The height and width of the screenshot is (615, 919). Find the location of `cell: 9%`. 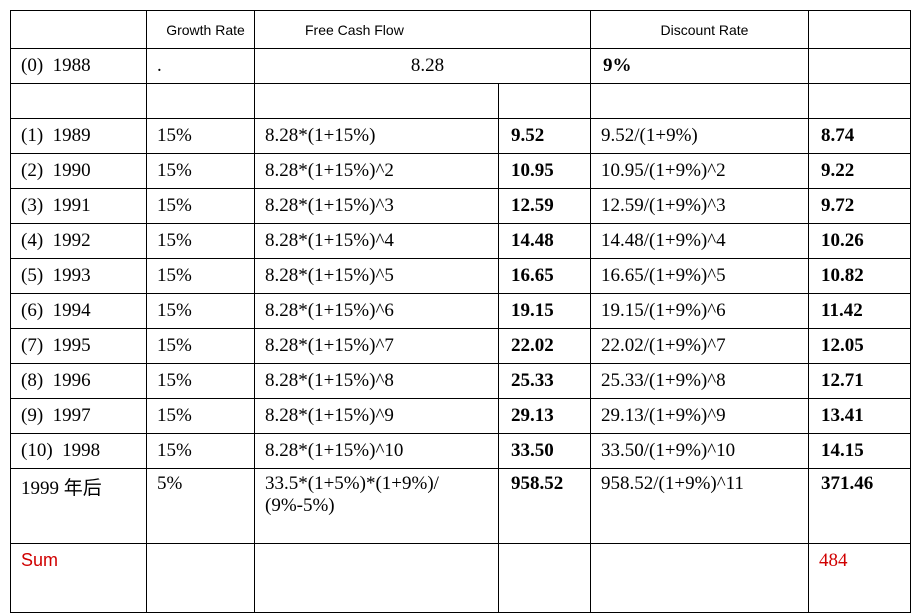

cell: 9% is located at coordinates (699, 66).